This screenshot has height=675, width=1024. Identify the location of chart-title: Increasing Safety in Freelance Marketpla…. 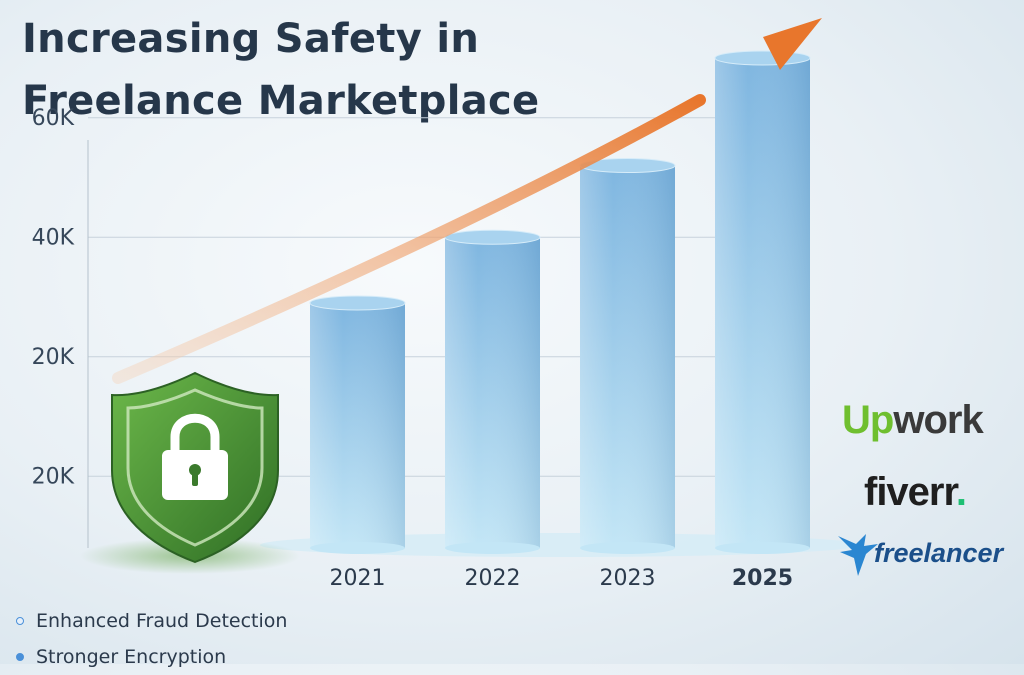
(280, 70).